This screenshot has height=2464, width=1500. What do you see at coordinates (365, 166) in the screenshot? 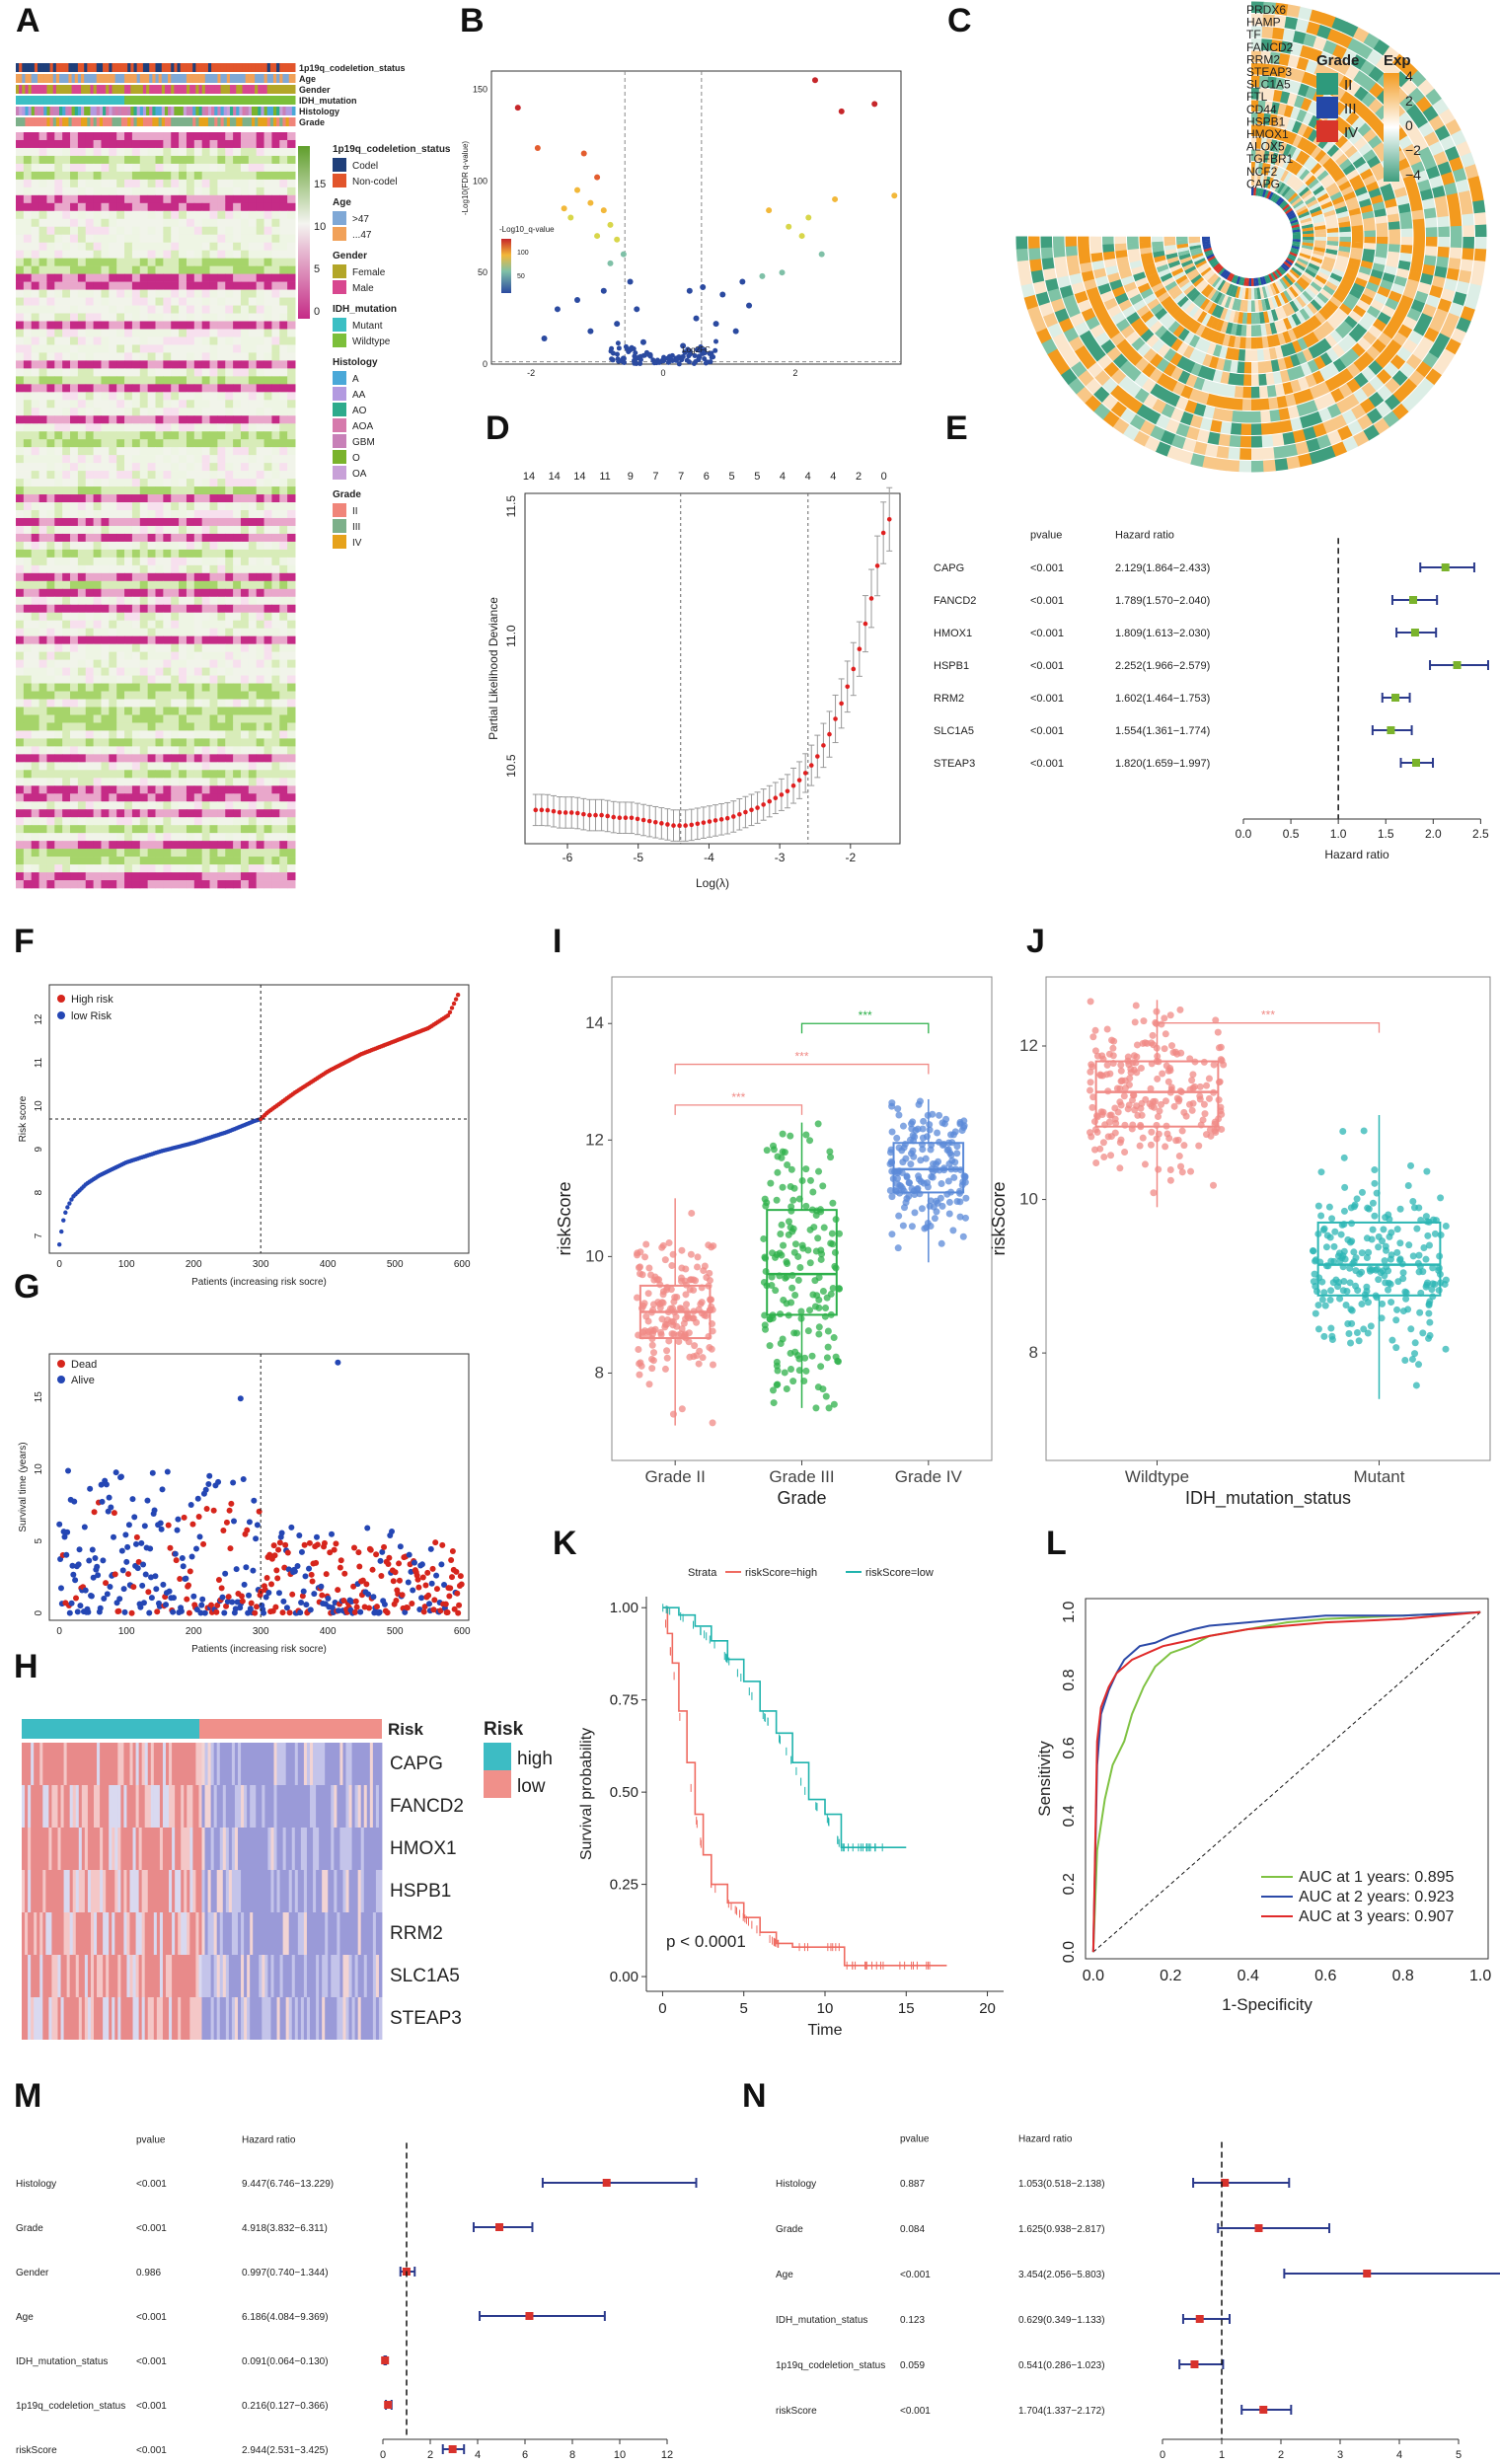
I see `legend-item: Codel` at bounding box center [365, 166].